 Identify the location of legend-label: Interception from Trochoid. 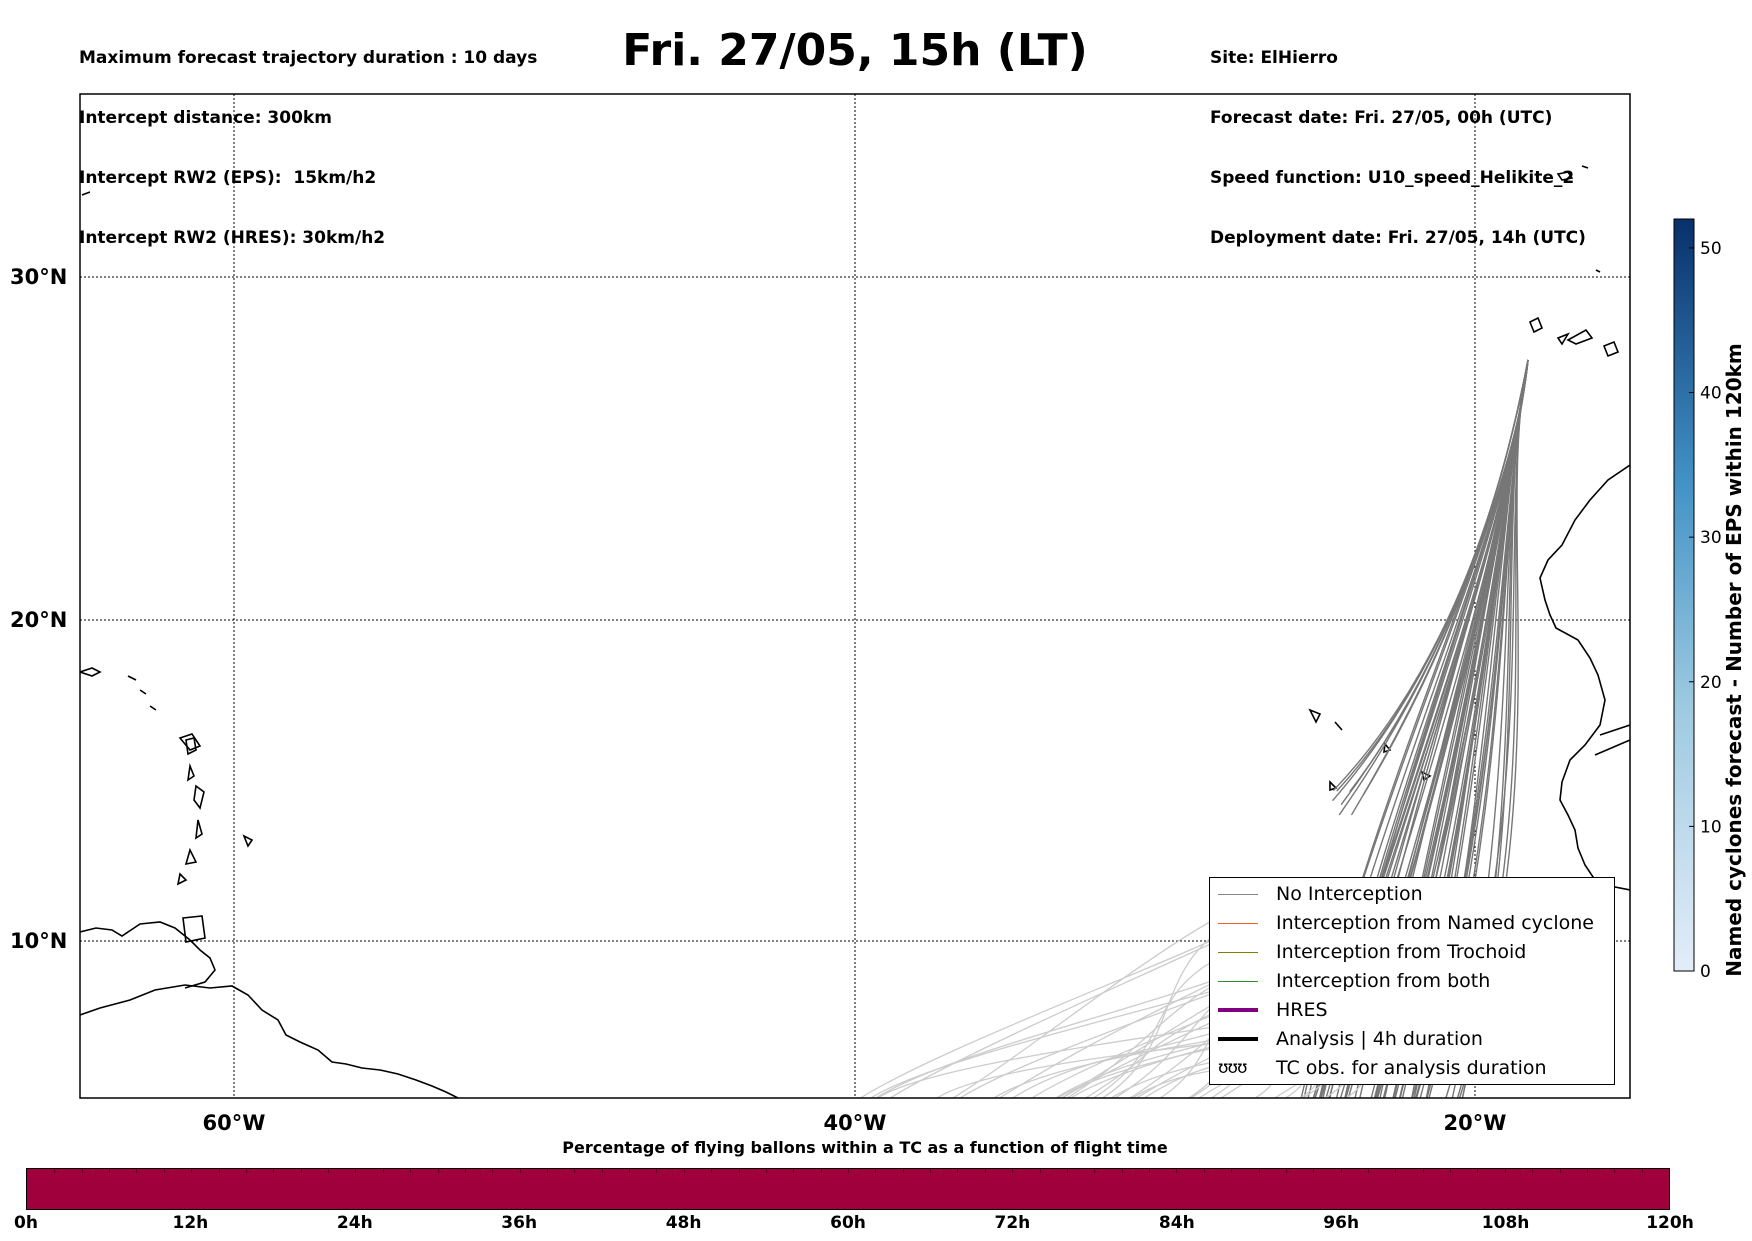
(1401, 952).